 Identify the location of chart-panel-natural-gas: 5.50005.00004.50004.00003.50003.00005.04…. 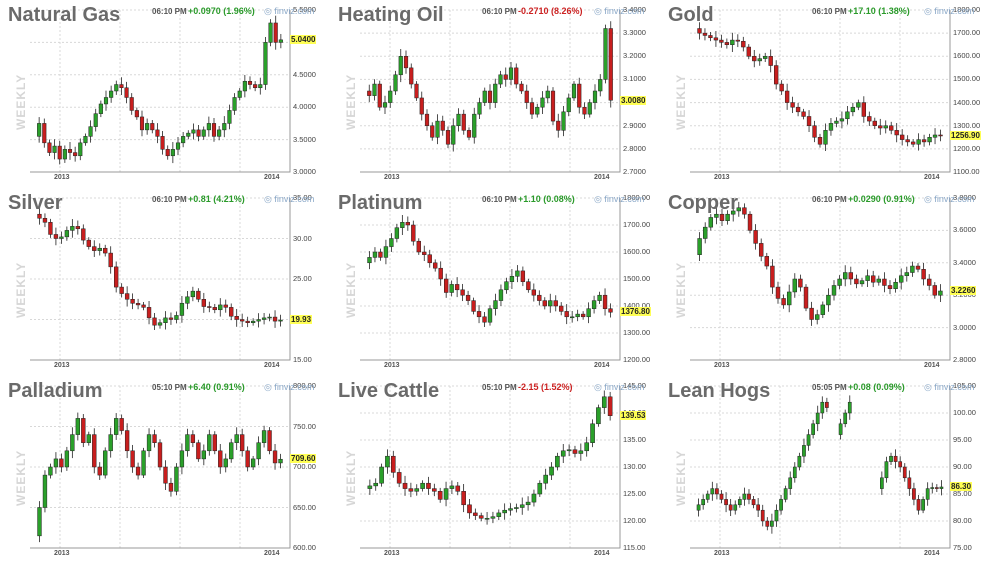
(165, 94).